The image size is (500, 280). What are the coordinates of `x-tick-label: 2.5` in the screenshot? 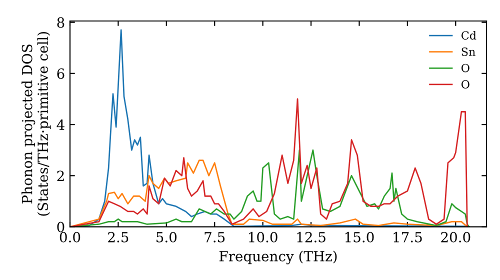 It's located at (118, 237).